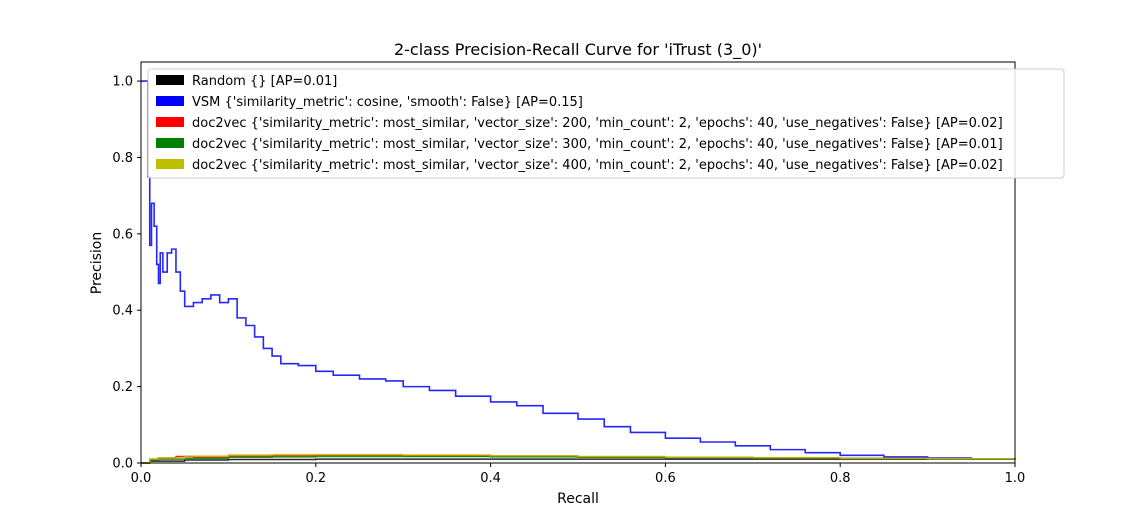 Image resolution: width=1128 pixels, height=520 pixels. Describe the element at coordinates (122, 158) in the screenshot. I see `y-tick-label: 0.8` at that location.